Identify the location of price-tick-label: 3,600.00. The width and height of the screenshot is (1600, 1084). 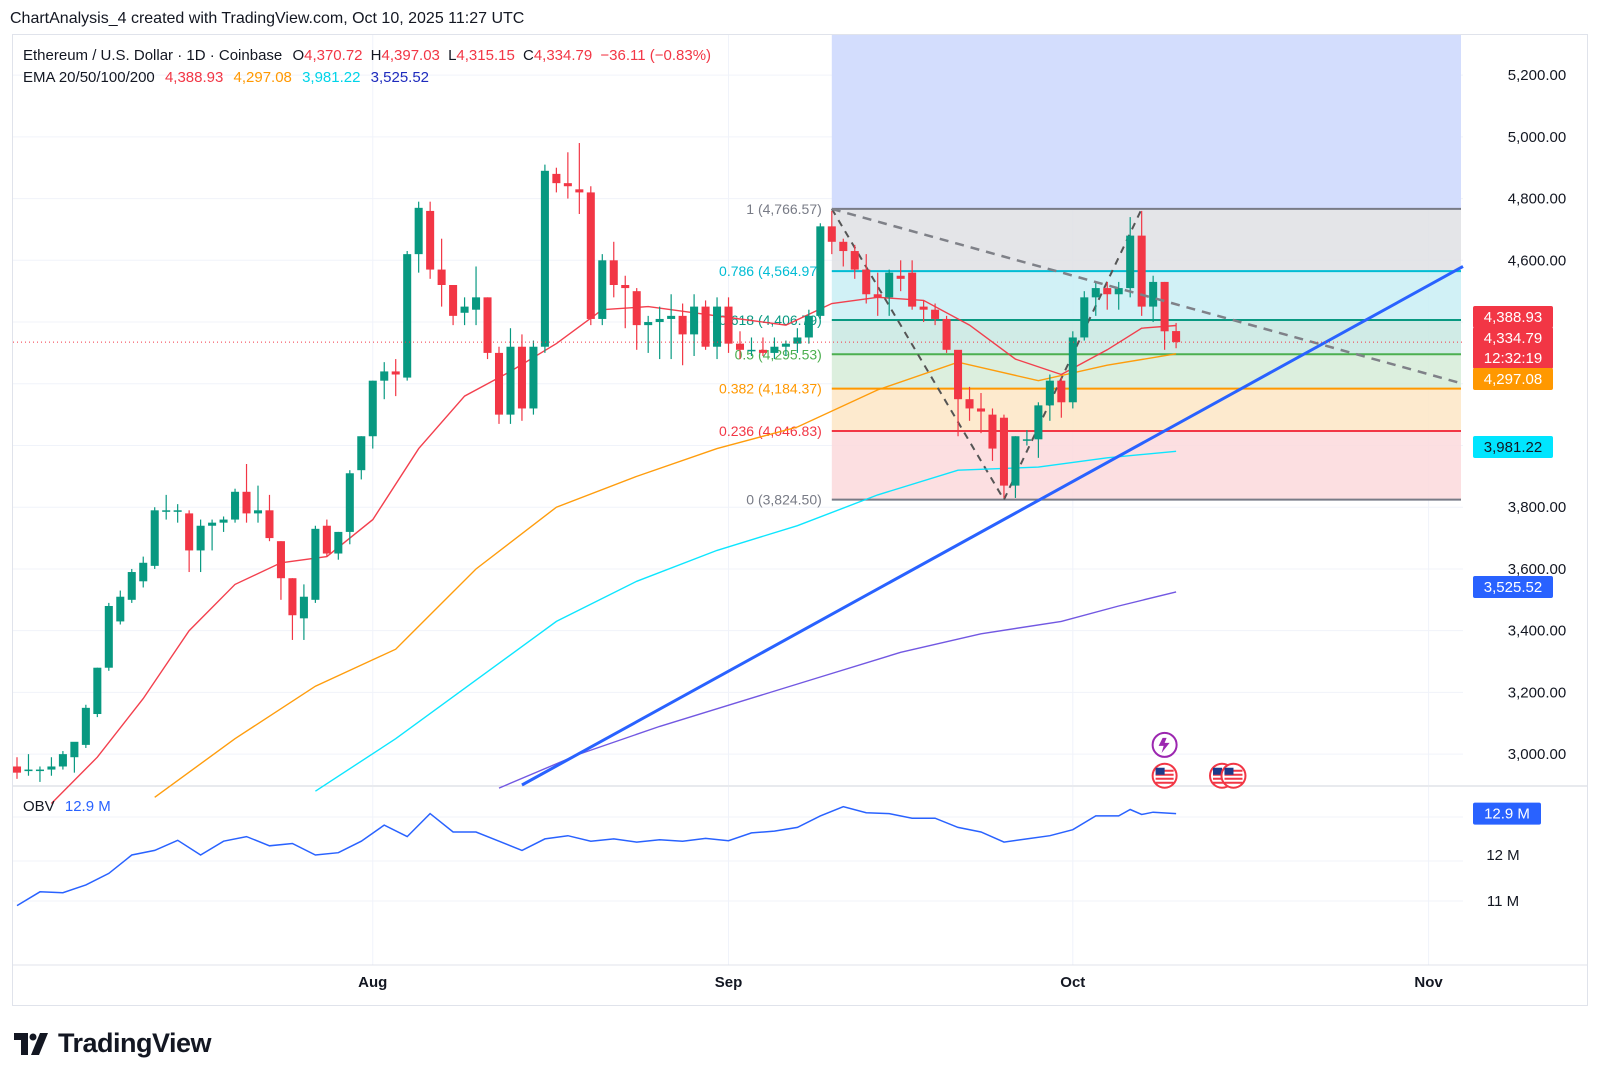
(1537, 569).